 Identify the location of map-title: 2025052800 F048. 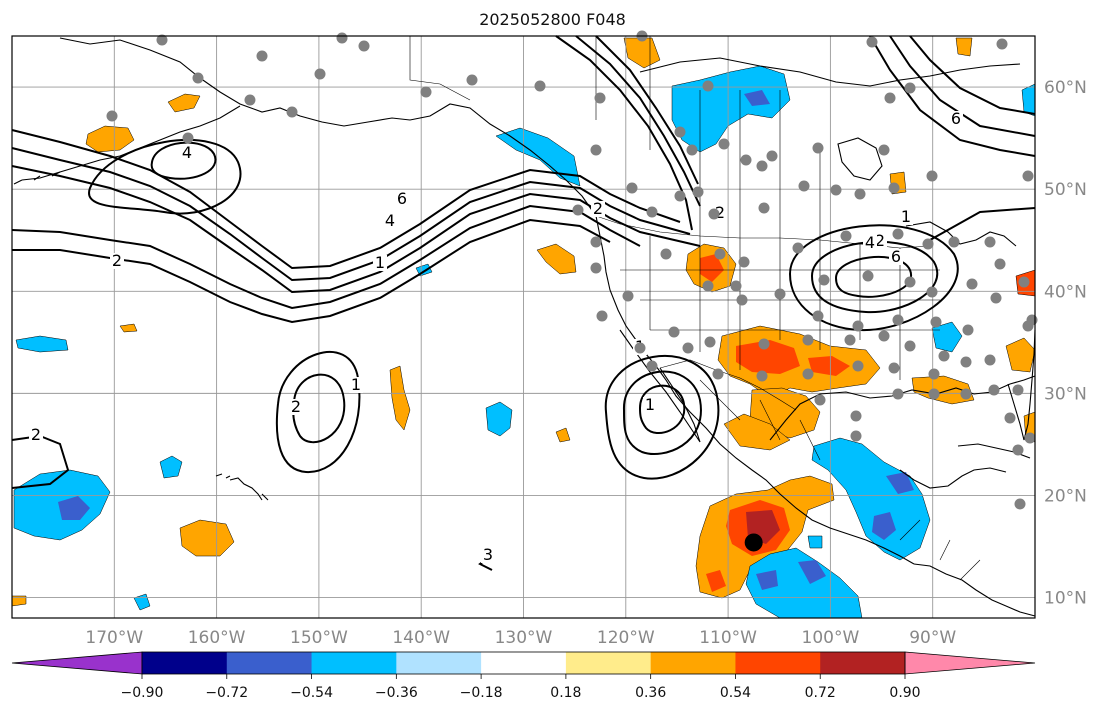
(552, 19).